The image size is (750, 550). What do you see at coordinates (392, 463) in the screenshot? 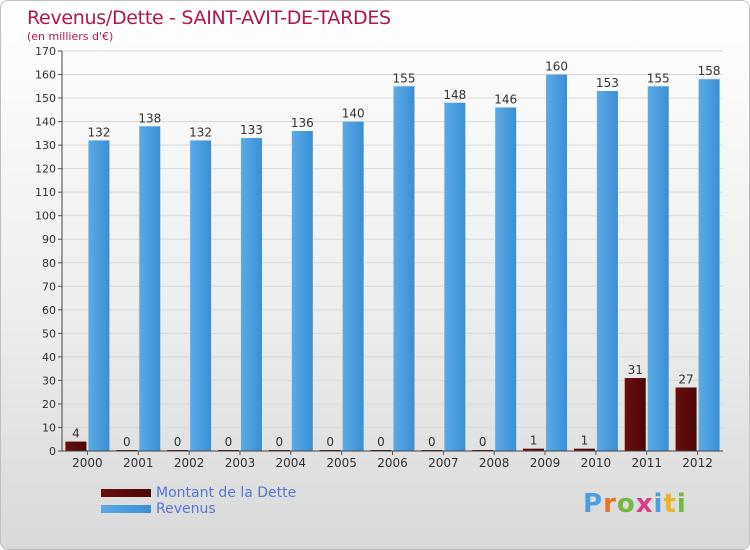
I see `x-tick-label: 2006` at bounding box center [392, 463].